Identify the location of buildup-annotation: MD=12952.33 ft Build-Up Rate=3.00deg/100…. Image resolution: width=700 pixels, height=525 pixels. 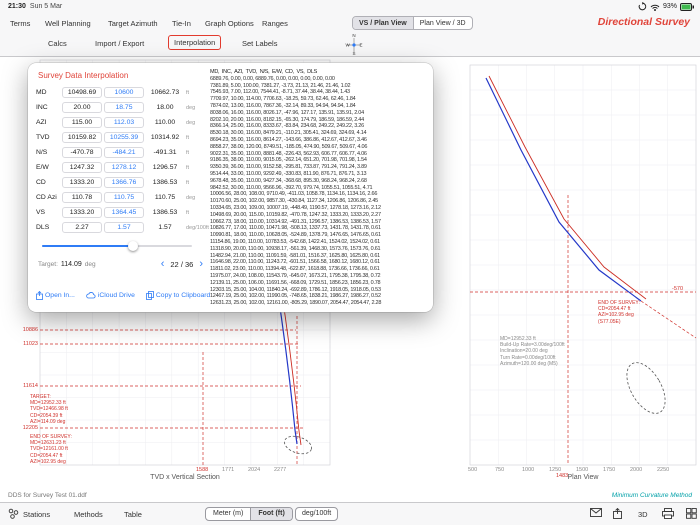
(532, 351).